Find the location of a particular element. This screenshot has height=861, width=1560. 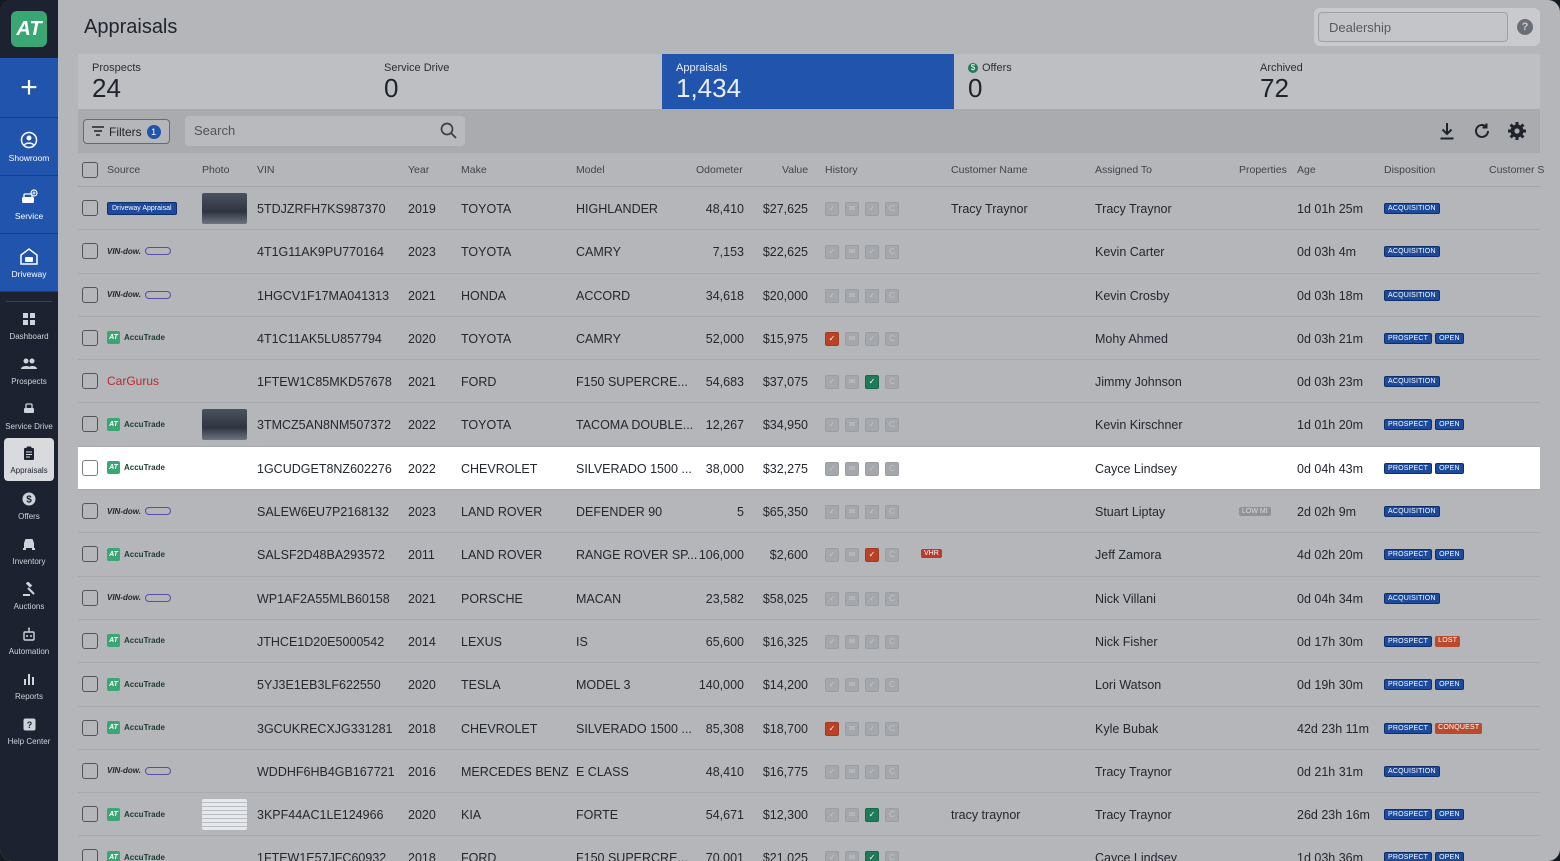

column-header-age: Age is located at coordinates (1306, 170).